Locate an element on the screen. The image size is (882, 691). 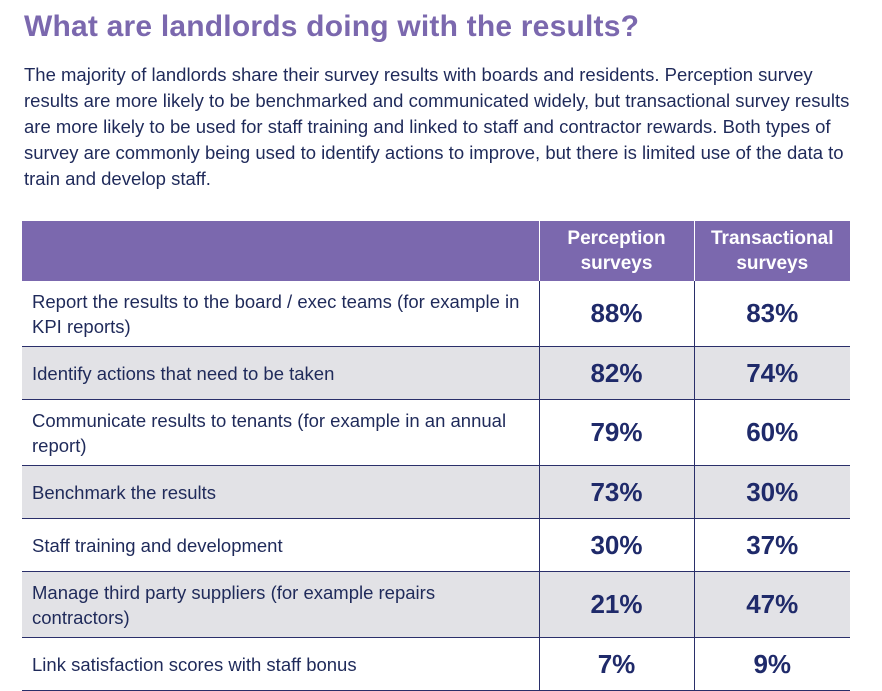
row-perception-value: 73% is located at coordinates (616, 492).